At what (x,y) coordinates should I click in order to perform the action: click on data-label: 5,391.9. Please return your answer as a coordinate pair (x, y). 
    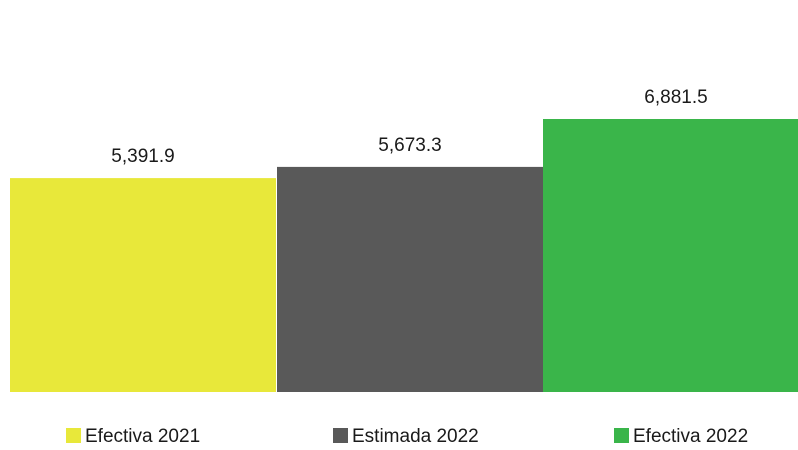
    Looking at the image, I should click on (142, 156).